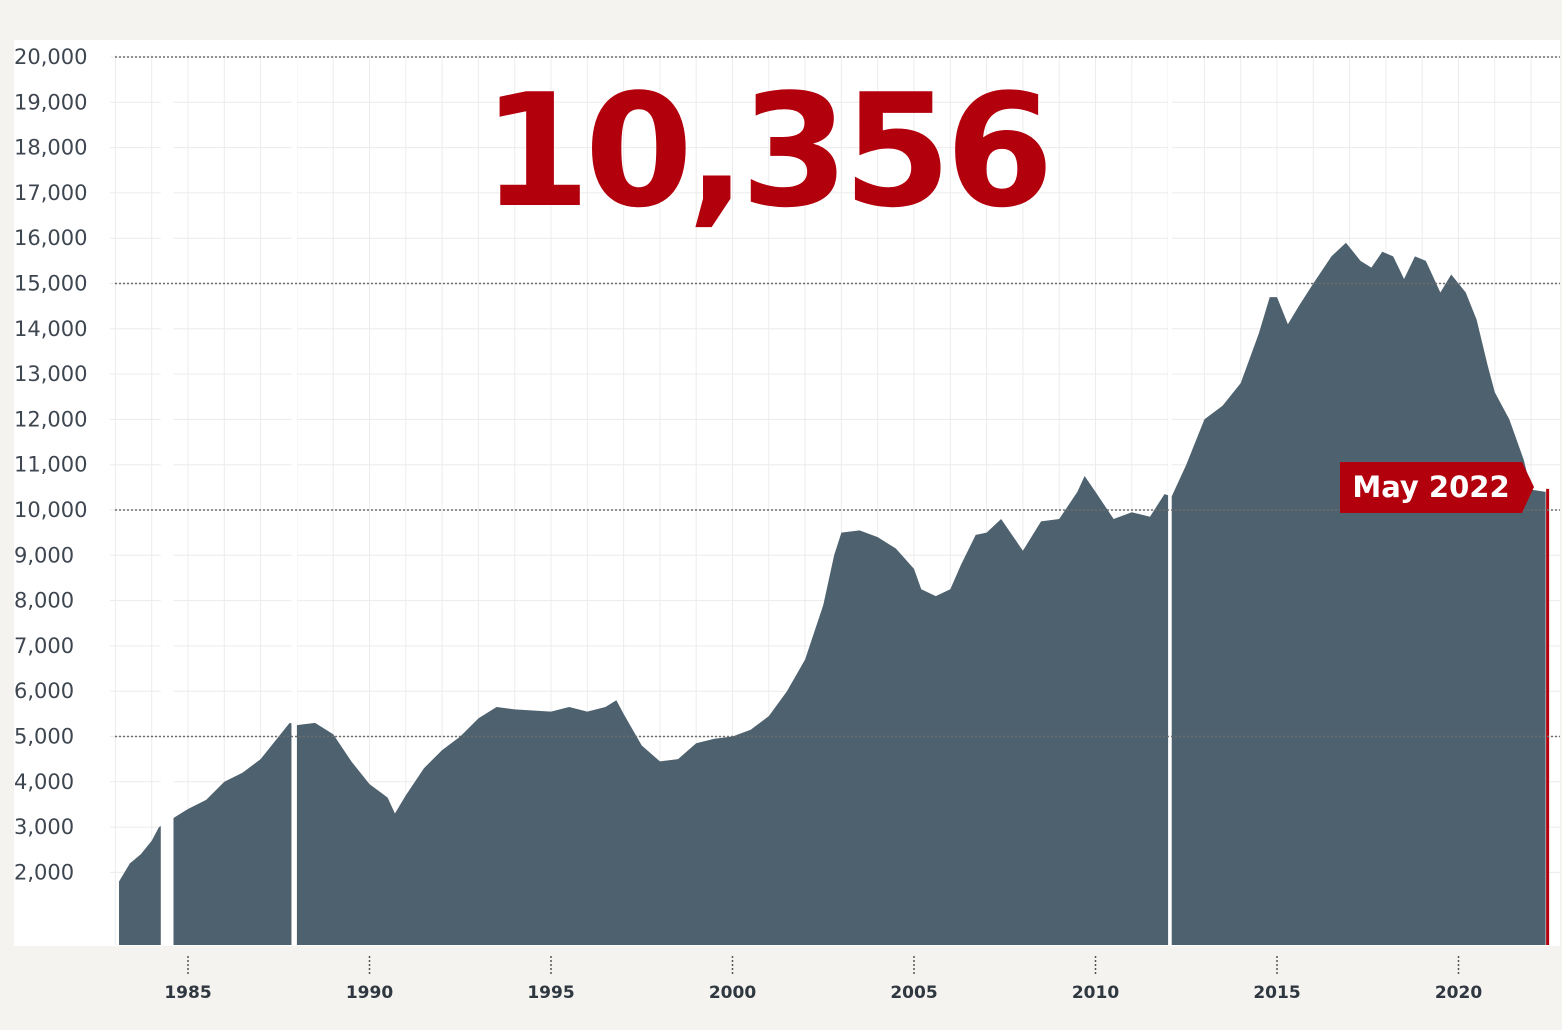  Describe the element at coordinates (50, 148) in the screenshot. I see `y-tick-label: 18,000` at that location.